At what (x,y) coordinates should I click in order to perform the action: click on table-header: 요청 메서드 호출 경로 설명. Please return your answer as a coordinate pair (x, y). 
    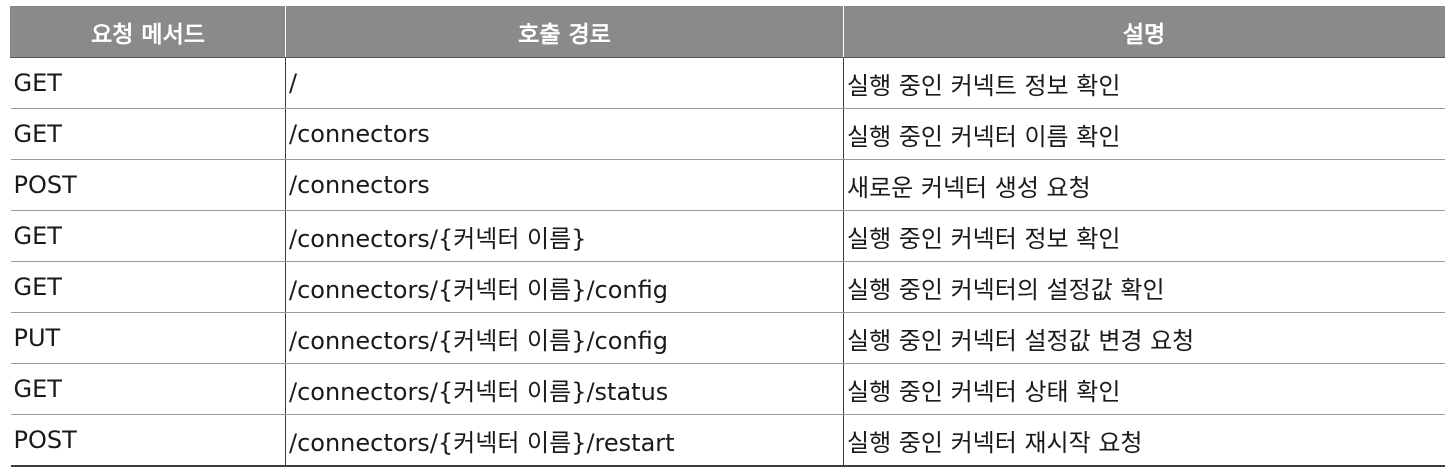
    Looking at the image, I should click on (727, 32).